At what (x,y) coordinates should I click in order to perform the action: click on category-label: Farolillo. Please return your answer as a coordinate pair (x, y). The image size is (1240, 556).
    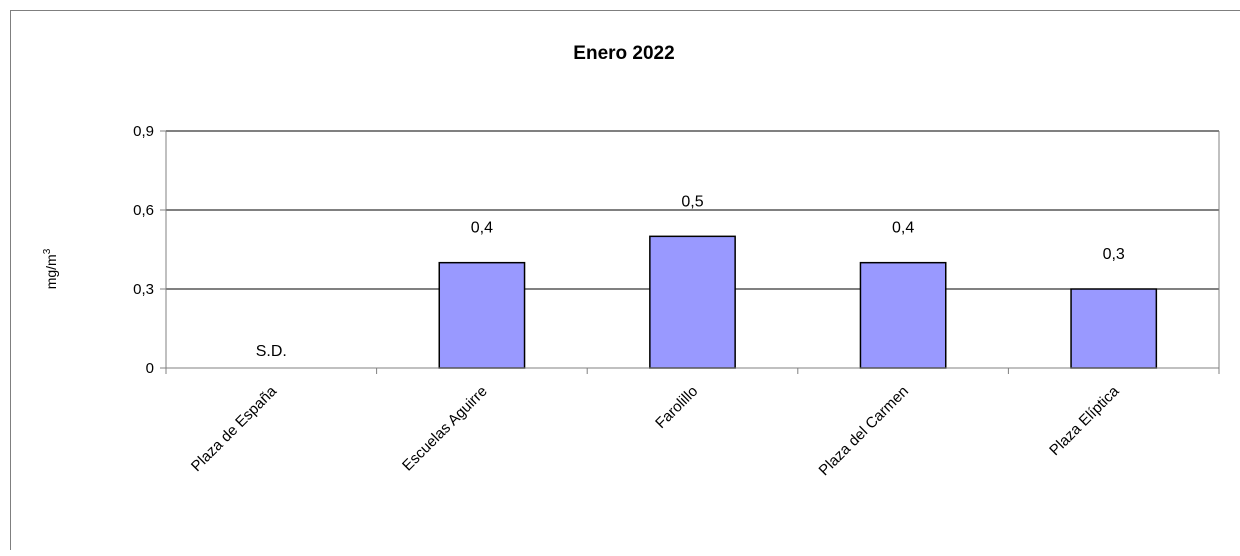
    Looking at the image, I should click on (676, 407).